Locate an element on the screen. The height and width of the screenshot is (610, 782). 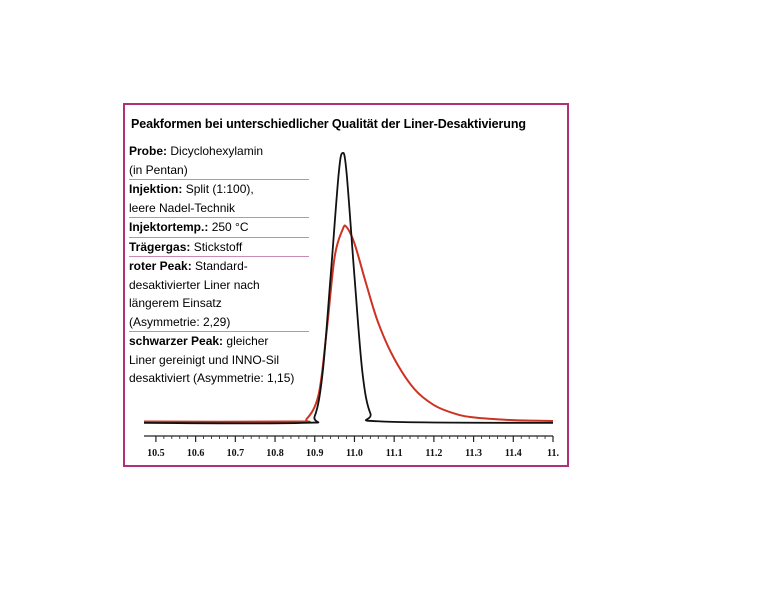
info-line: längerem Einsatz is located at coordinates (219, 303).